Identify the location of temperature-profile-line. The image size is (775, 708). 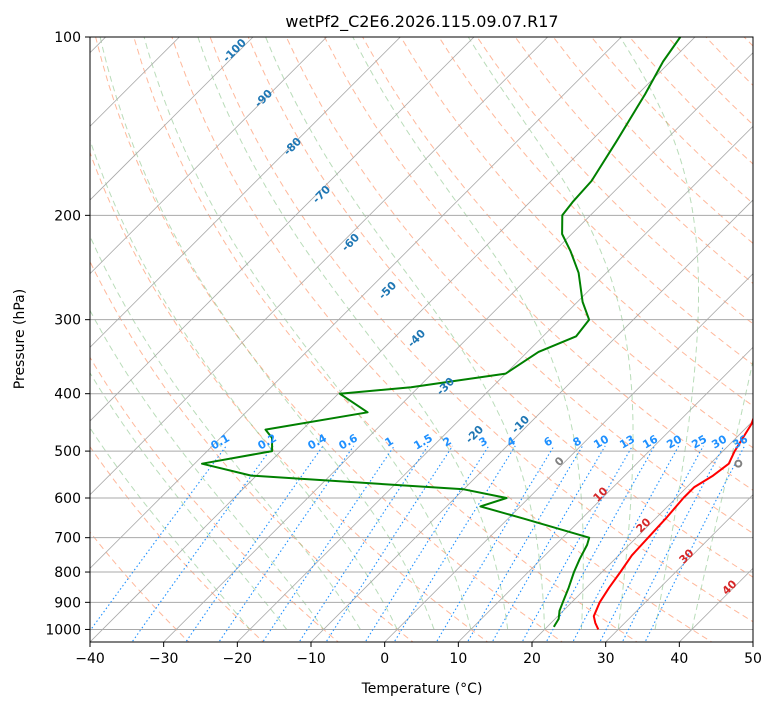
(672, 523).